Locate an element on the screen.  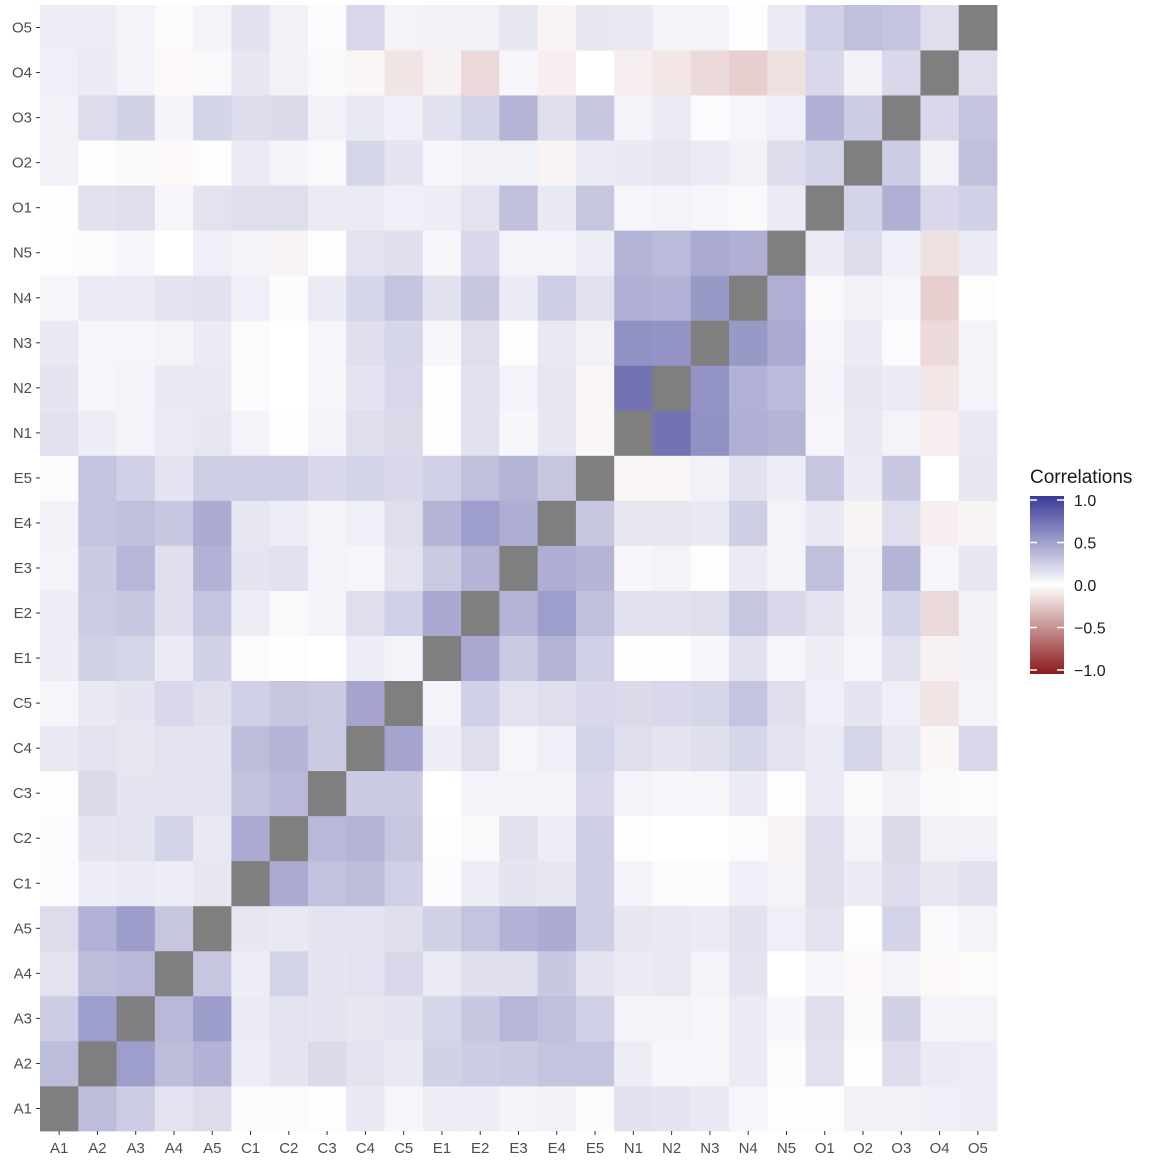
heatmap-cell-O1-A2 is located at coordinates (825, 1063).